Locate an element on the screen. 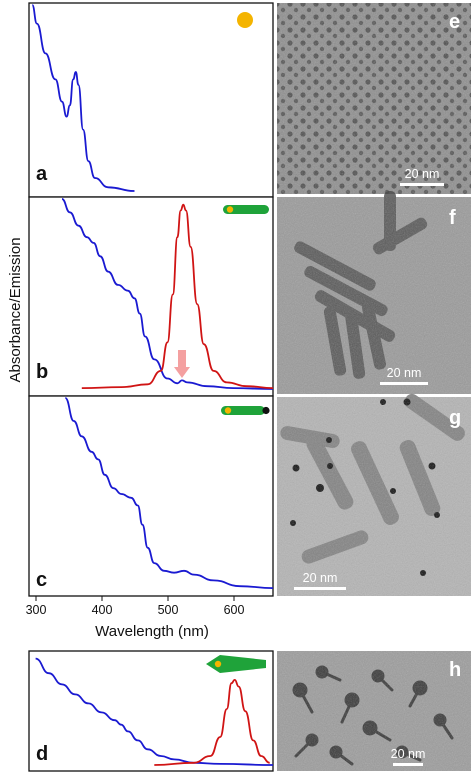 The height and width of the screenshot is (776, 474). tem-image-e: e 20 nm is located at coordinates (374, 98).